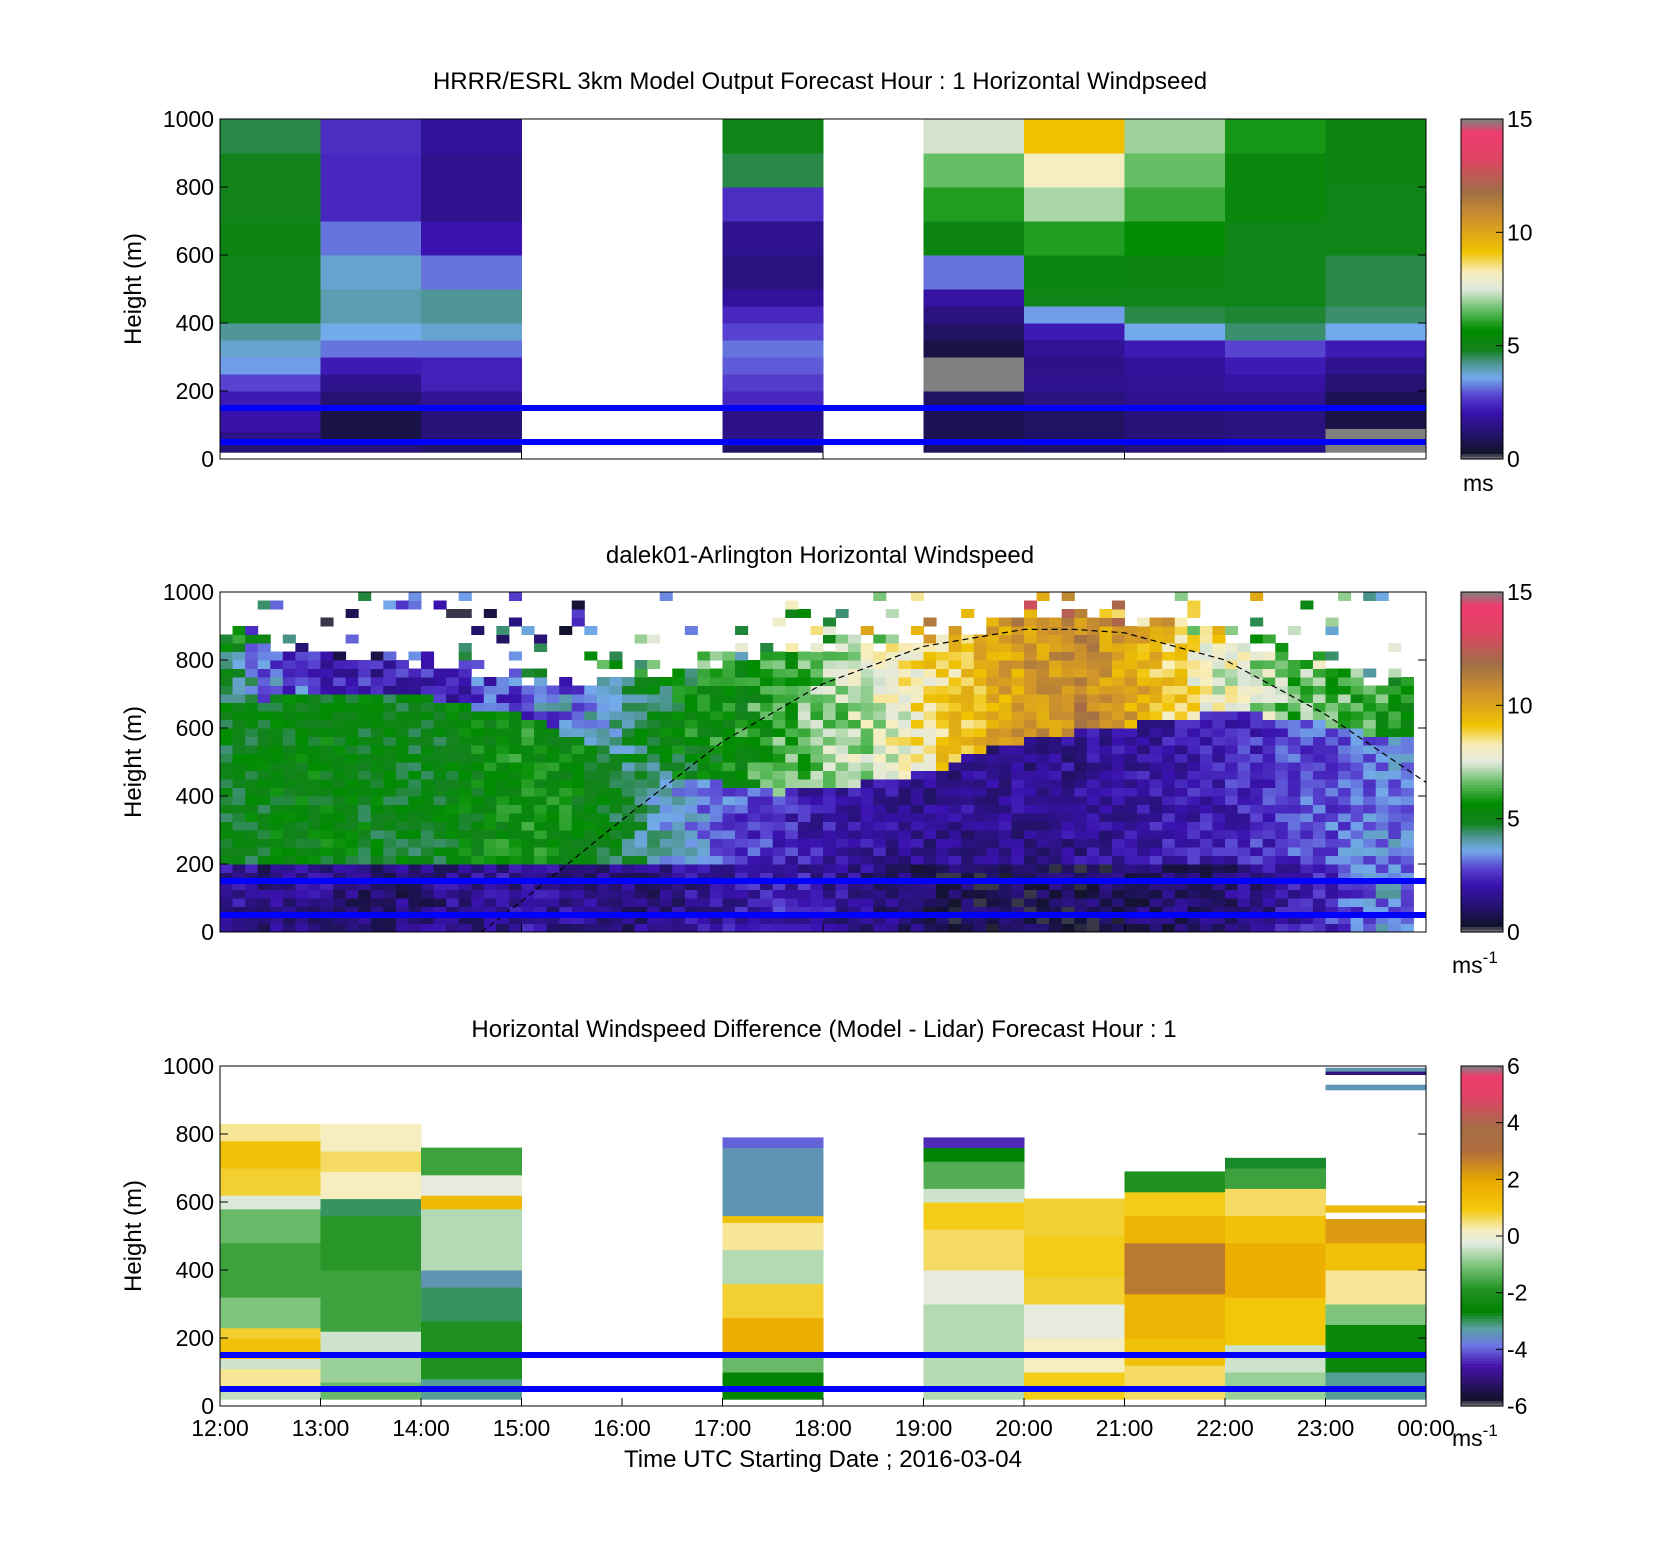 This screenshot has width=1680, height=1561. What do you see at coordinates (522, 1428) in the screenshot?
I see `x-tick-label: 15:00` at bounding box center [522, 1428].